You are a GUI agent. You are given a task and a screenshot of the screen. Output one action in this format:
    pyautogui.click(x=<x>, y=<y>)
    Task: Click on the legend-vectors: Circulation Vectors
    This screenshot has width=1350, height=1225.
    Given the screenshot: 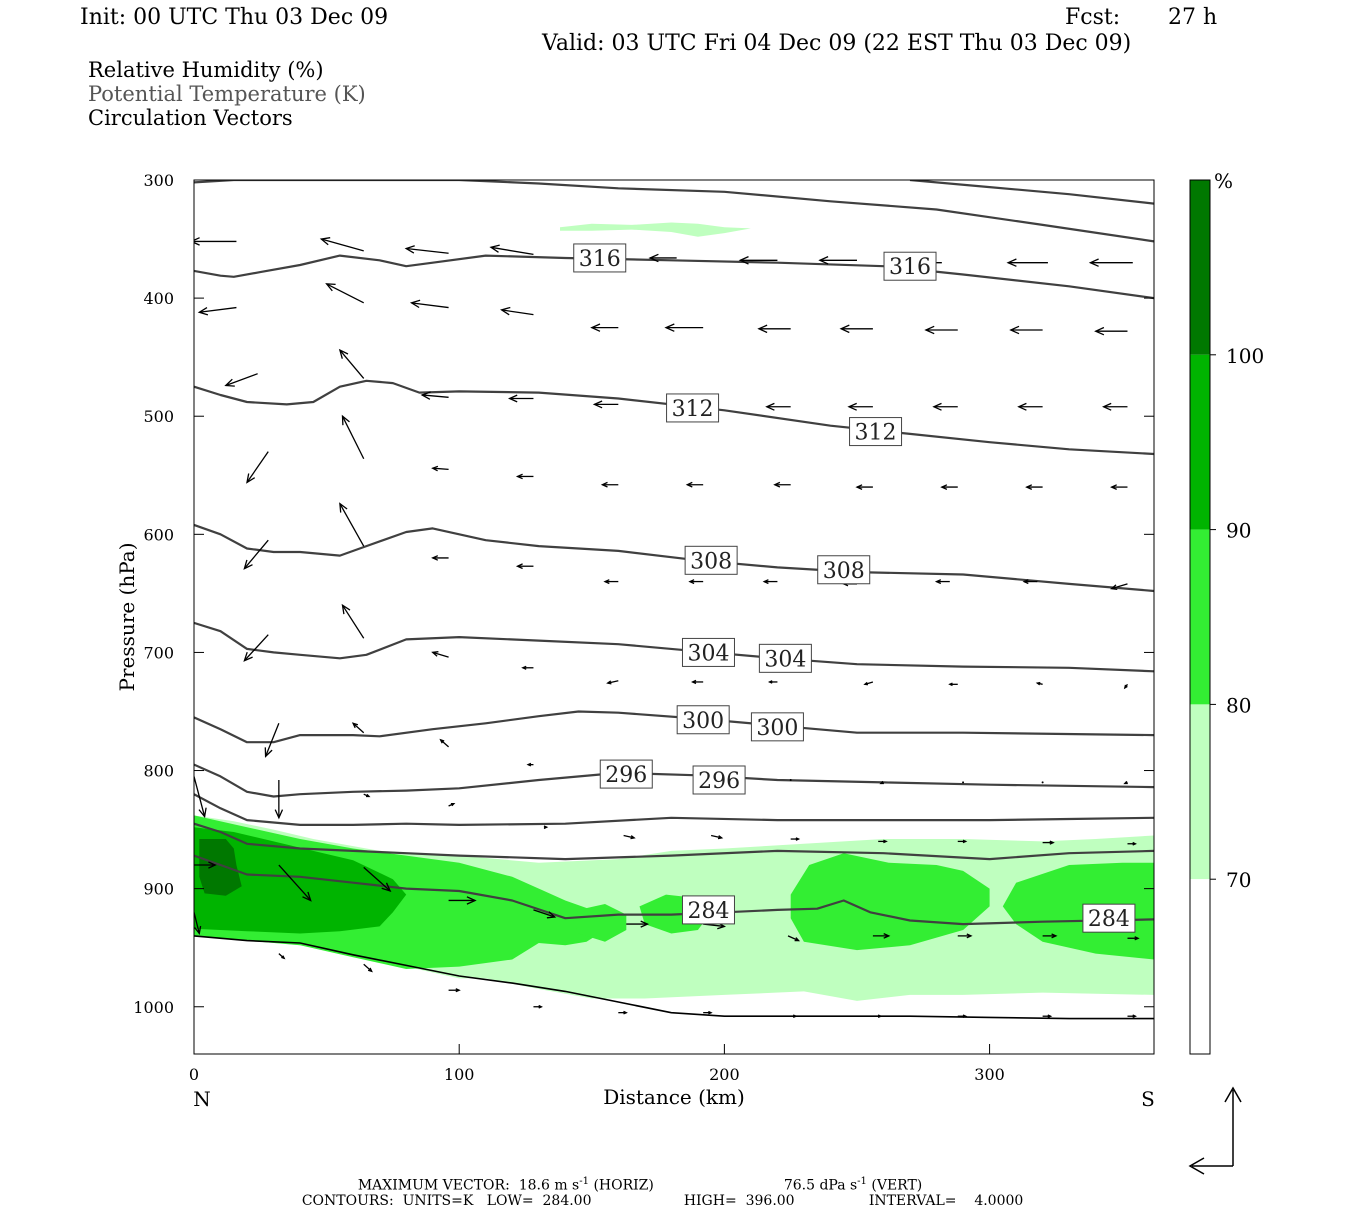 What is the action you would take?
    pyautogui.click(x=190, y=118)
    